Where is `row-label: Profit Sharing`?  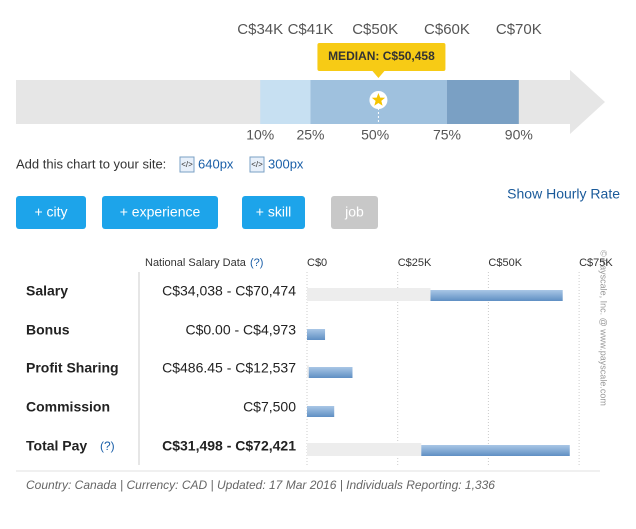 row-label: Profit Sharing is located at coordinates (72, 368).